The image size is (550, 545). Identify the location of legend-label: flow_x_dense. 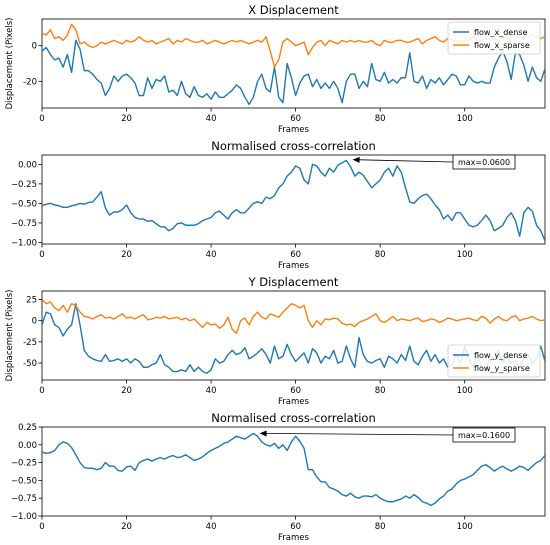
(500, 32).